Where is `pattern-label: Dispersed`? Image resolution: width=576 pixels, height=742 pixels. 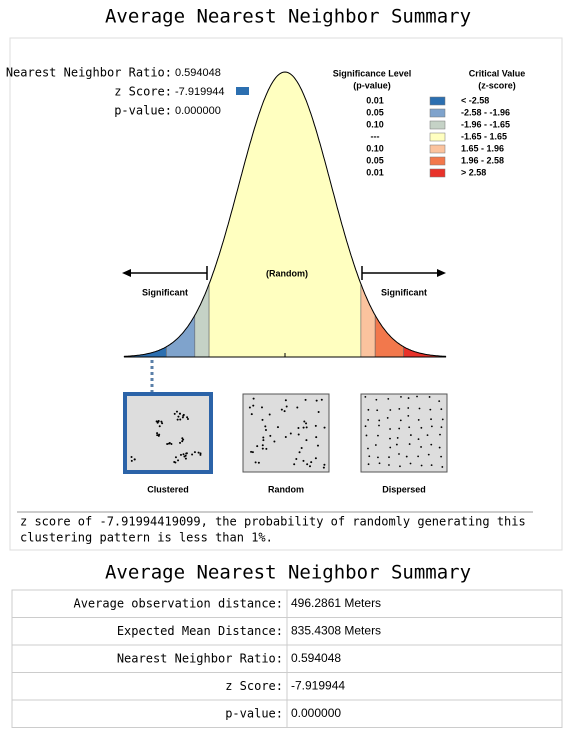 pattern-label: Dispersed is located at coordinates (404, 489).